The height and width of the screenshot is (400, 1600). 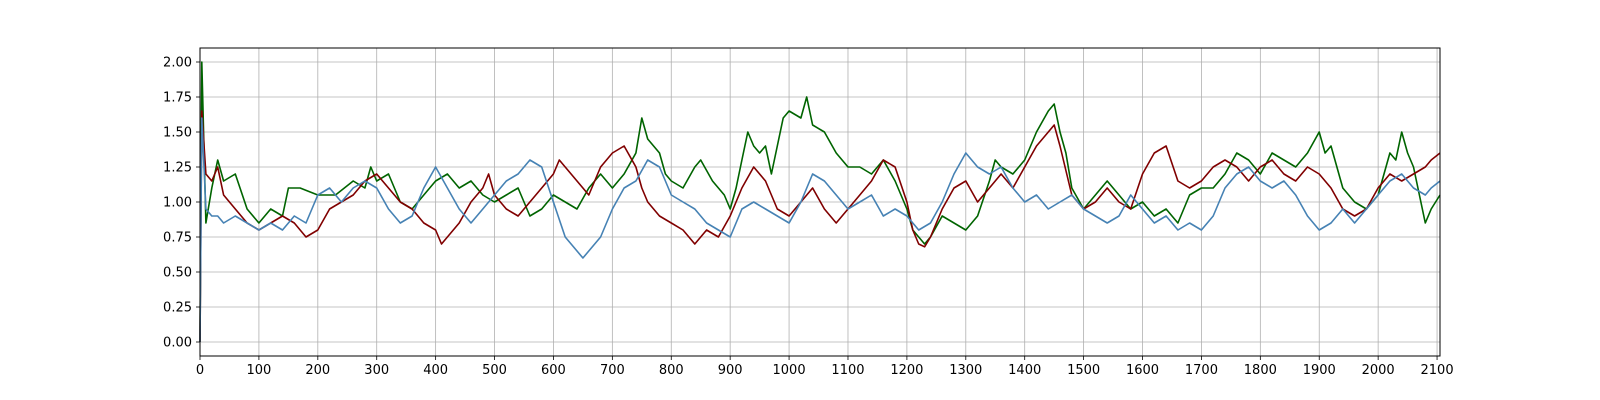 I want to click on y-tick-label: 0.50, so click(x=177, y=273).